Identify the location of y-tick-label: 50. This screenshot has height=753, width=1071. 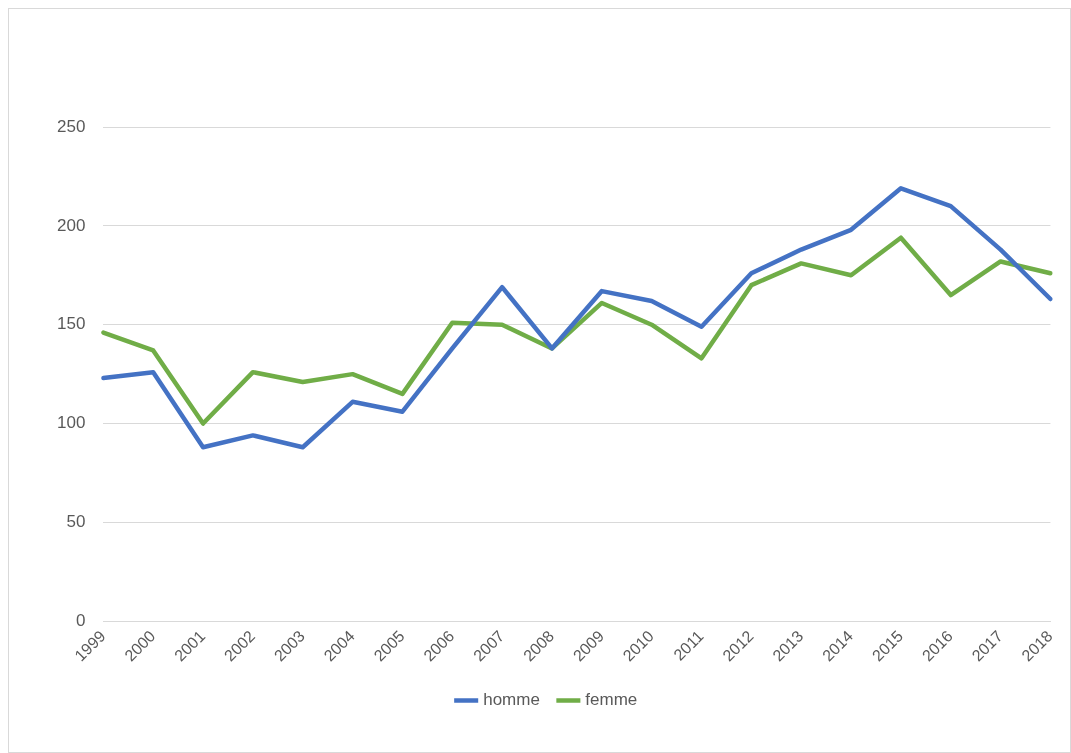
(76, 522).